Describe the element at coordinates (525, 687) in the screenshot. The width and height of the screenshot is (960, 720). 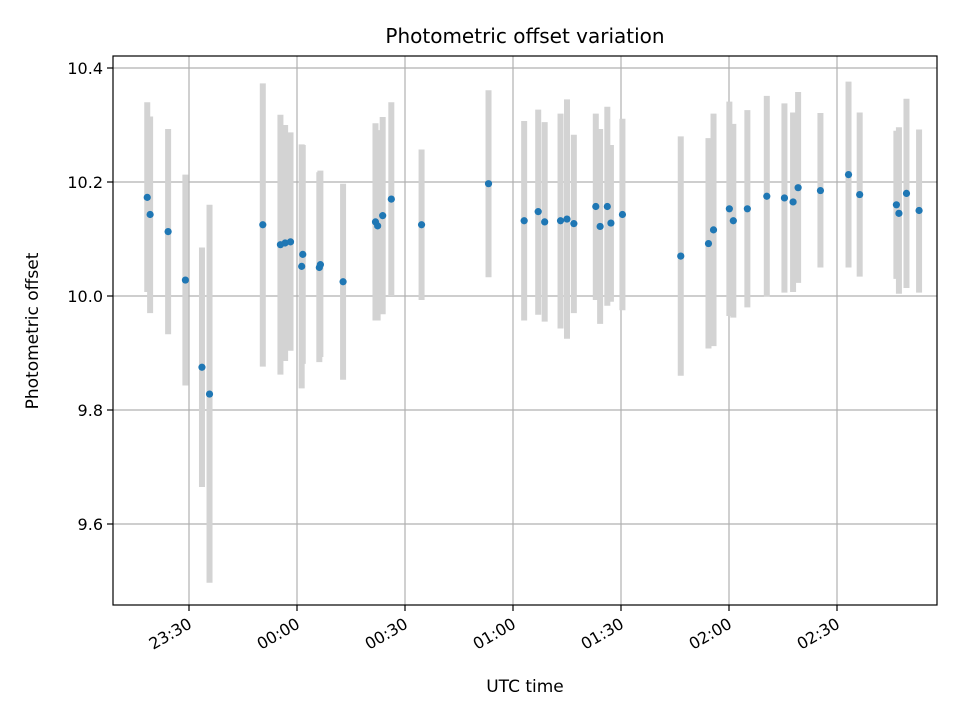
I see `x-axis-label: UTC time` at that location.